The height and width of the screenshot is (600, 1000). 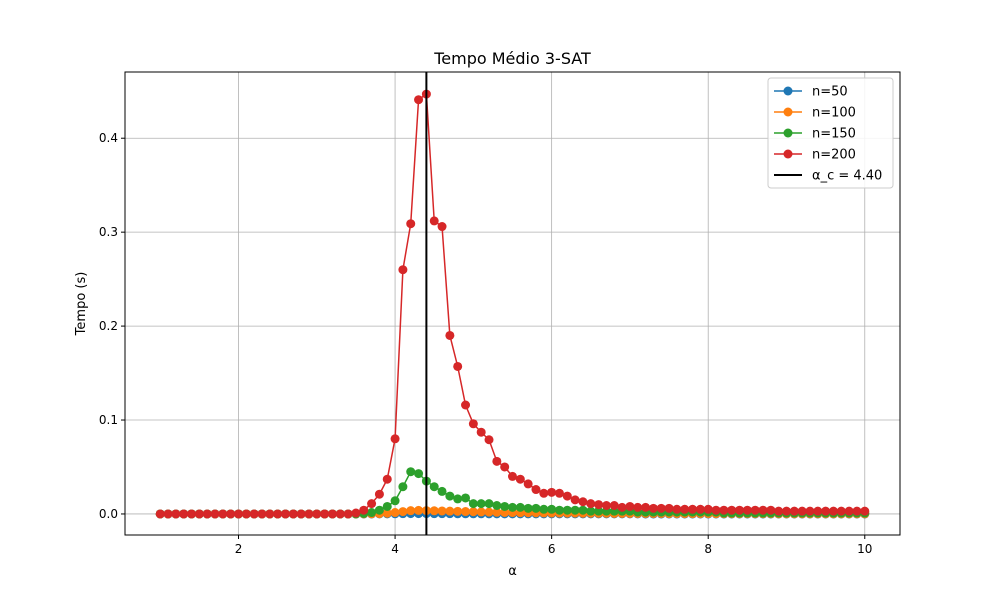 I want to click on y-tick-label: 0.2, so click(x=108, y=326).